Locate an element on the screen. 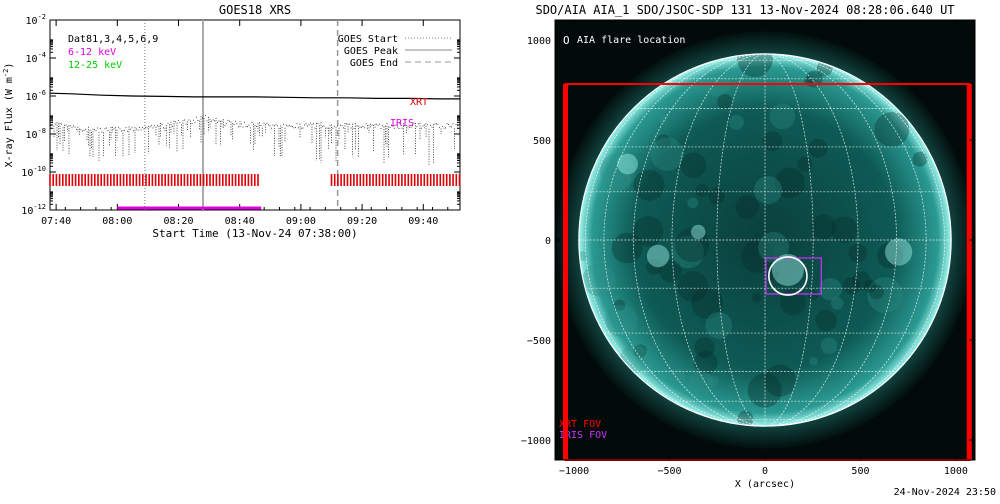  x-tick-label: 08:00 is located at coordinates (117, 221).